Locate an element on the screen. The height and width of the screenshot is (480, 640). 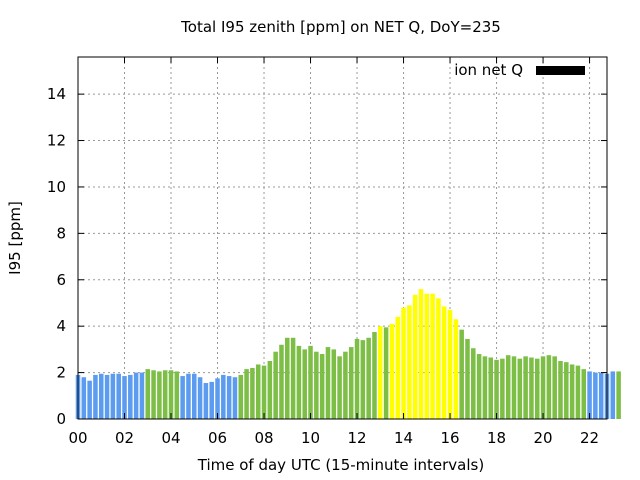
x-tick-label: 20 is located at coordinates (543, 438).